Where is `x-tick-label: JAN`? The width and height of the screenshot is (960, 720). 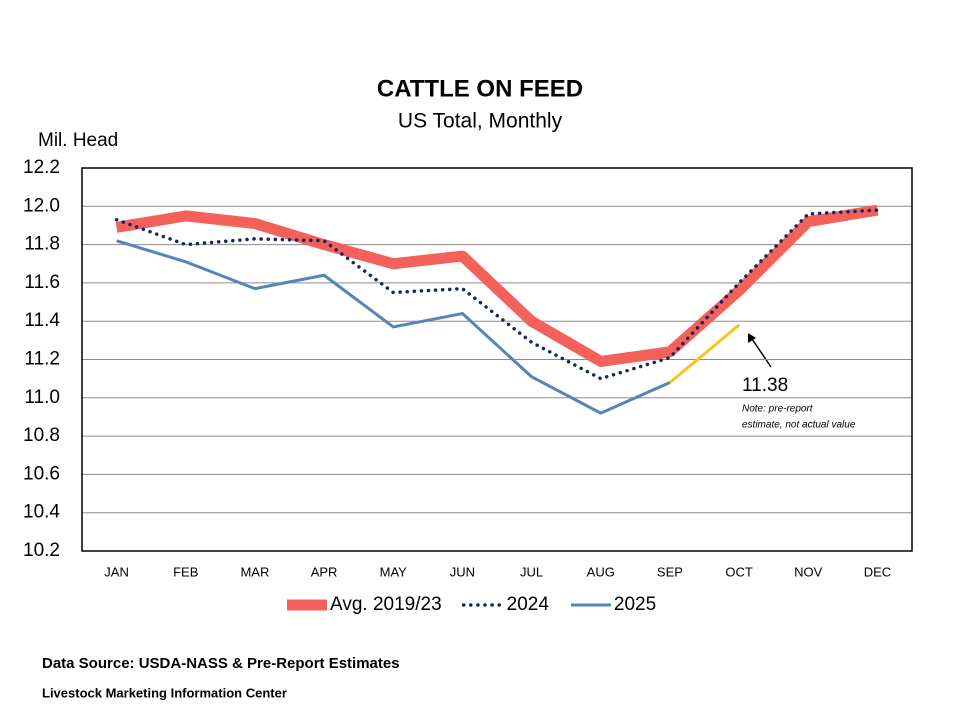 x-tick-label: JAN is located at coordinates (116, 571).